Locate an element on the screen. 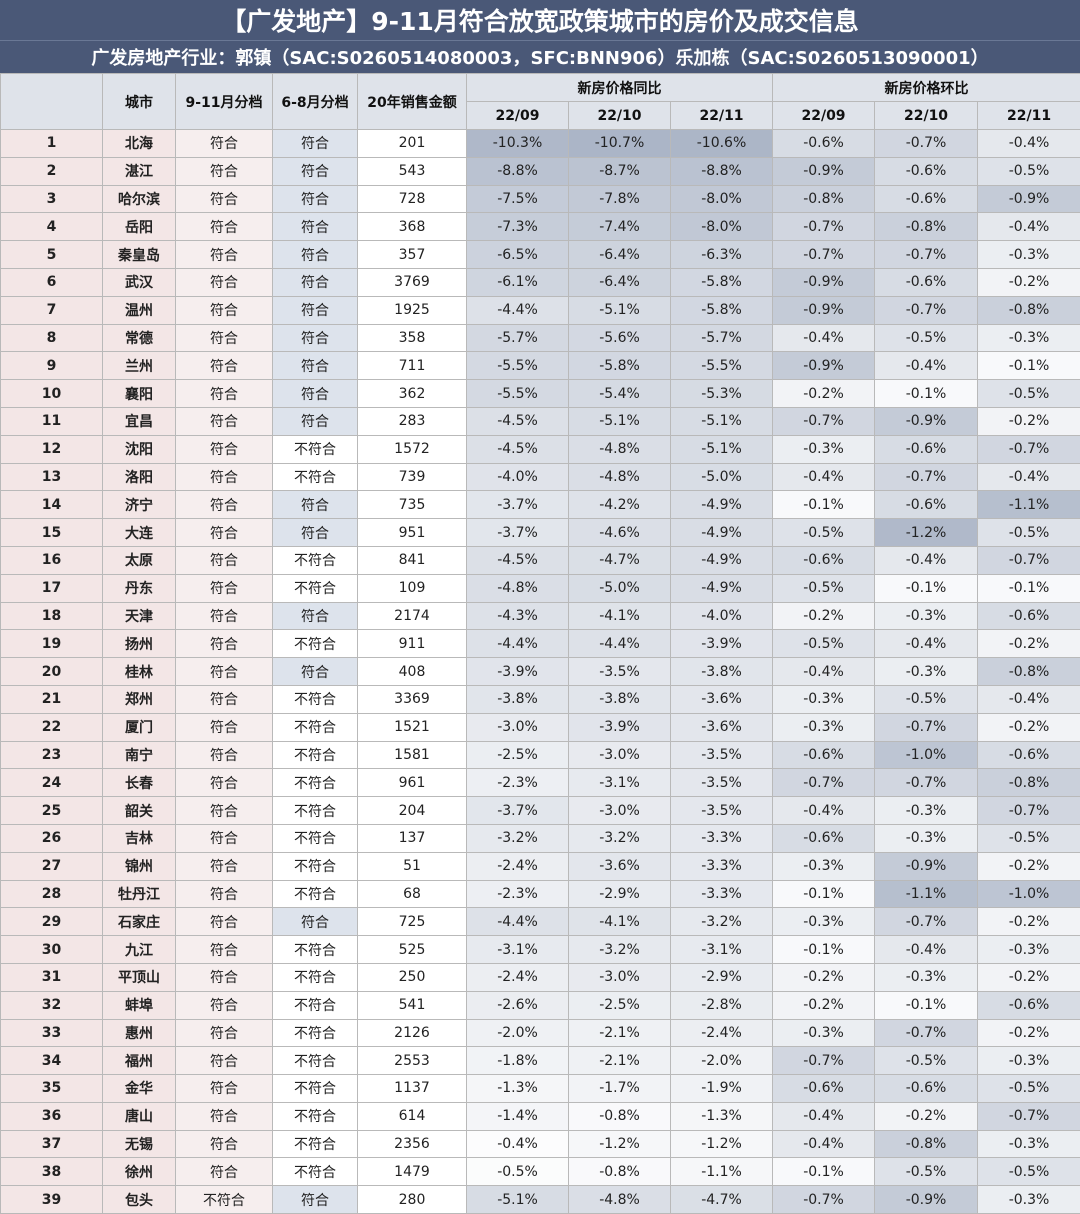  yoy-cell: -6.1% is located at coordinates (518, 282).